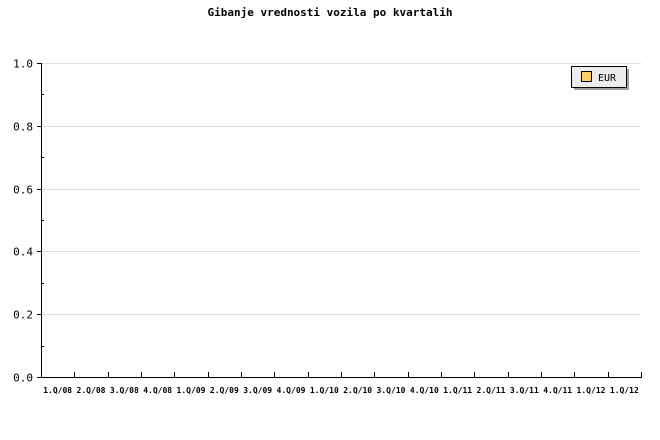  Describe the element at coordinates (424, 390) in the screenshot. I see `x-tick-label: 4.Q/10` at that location.